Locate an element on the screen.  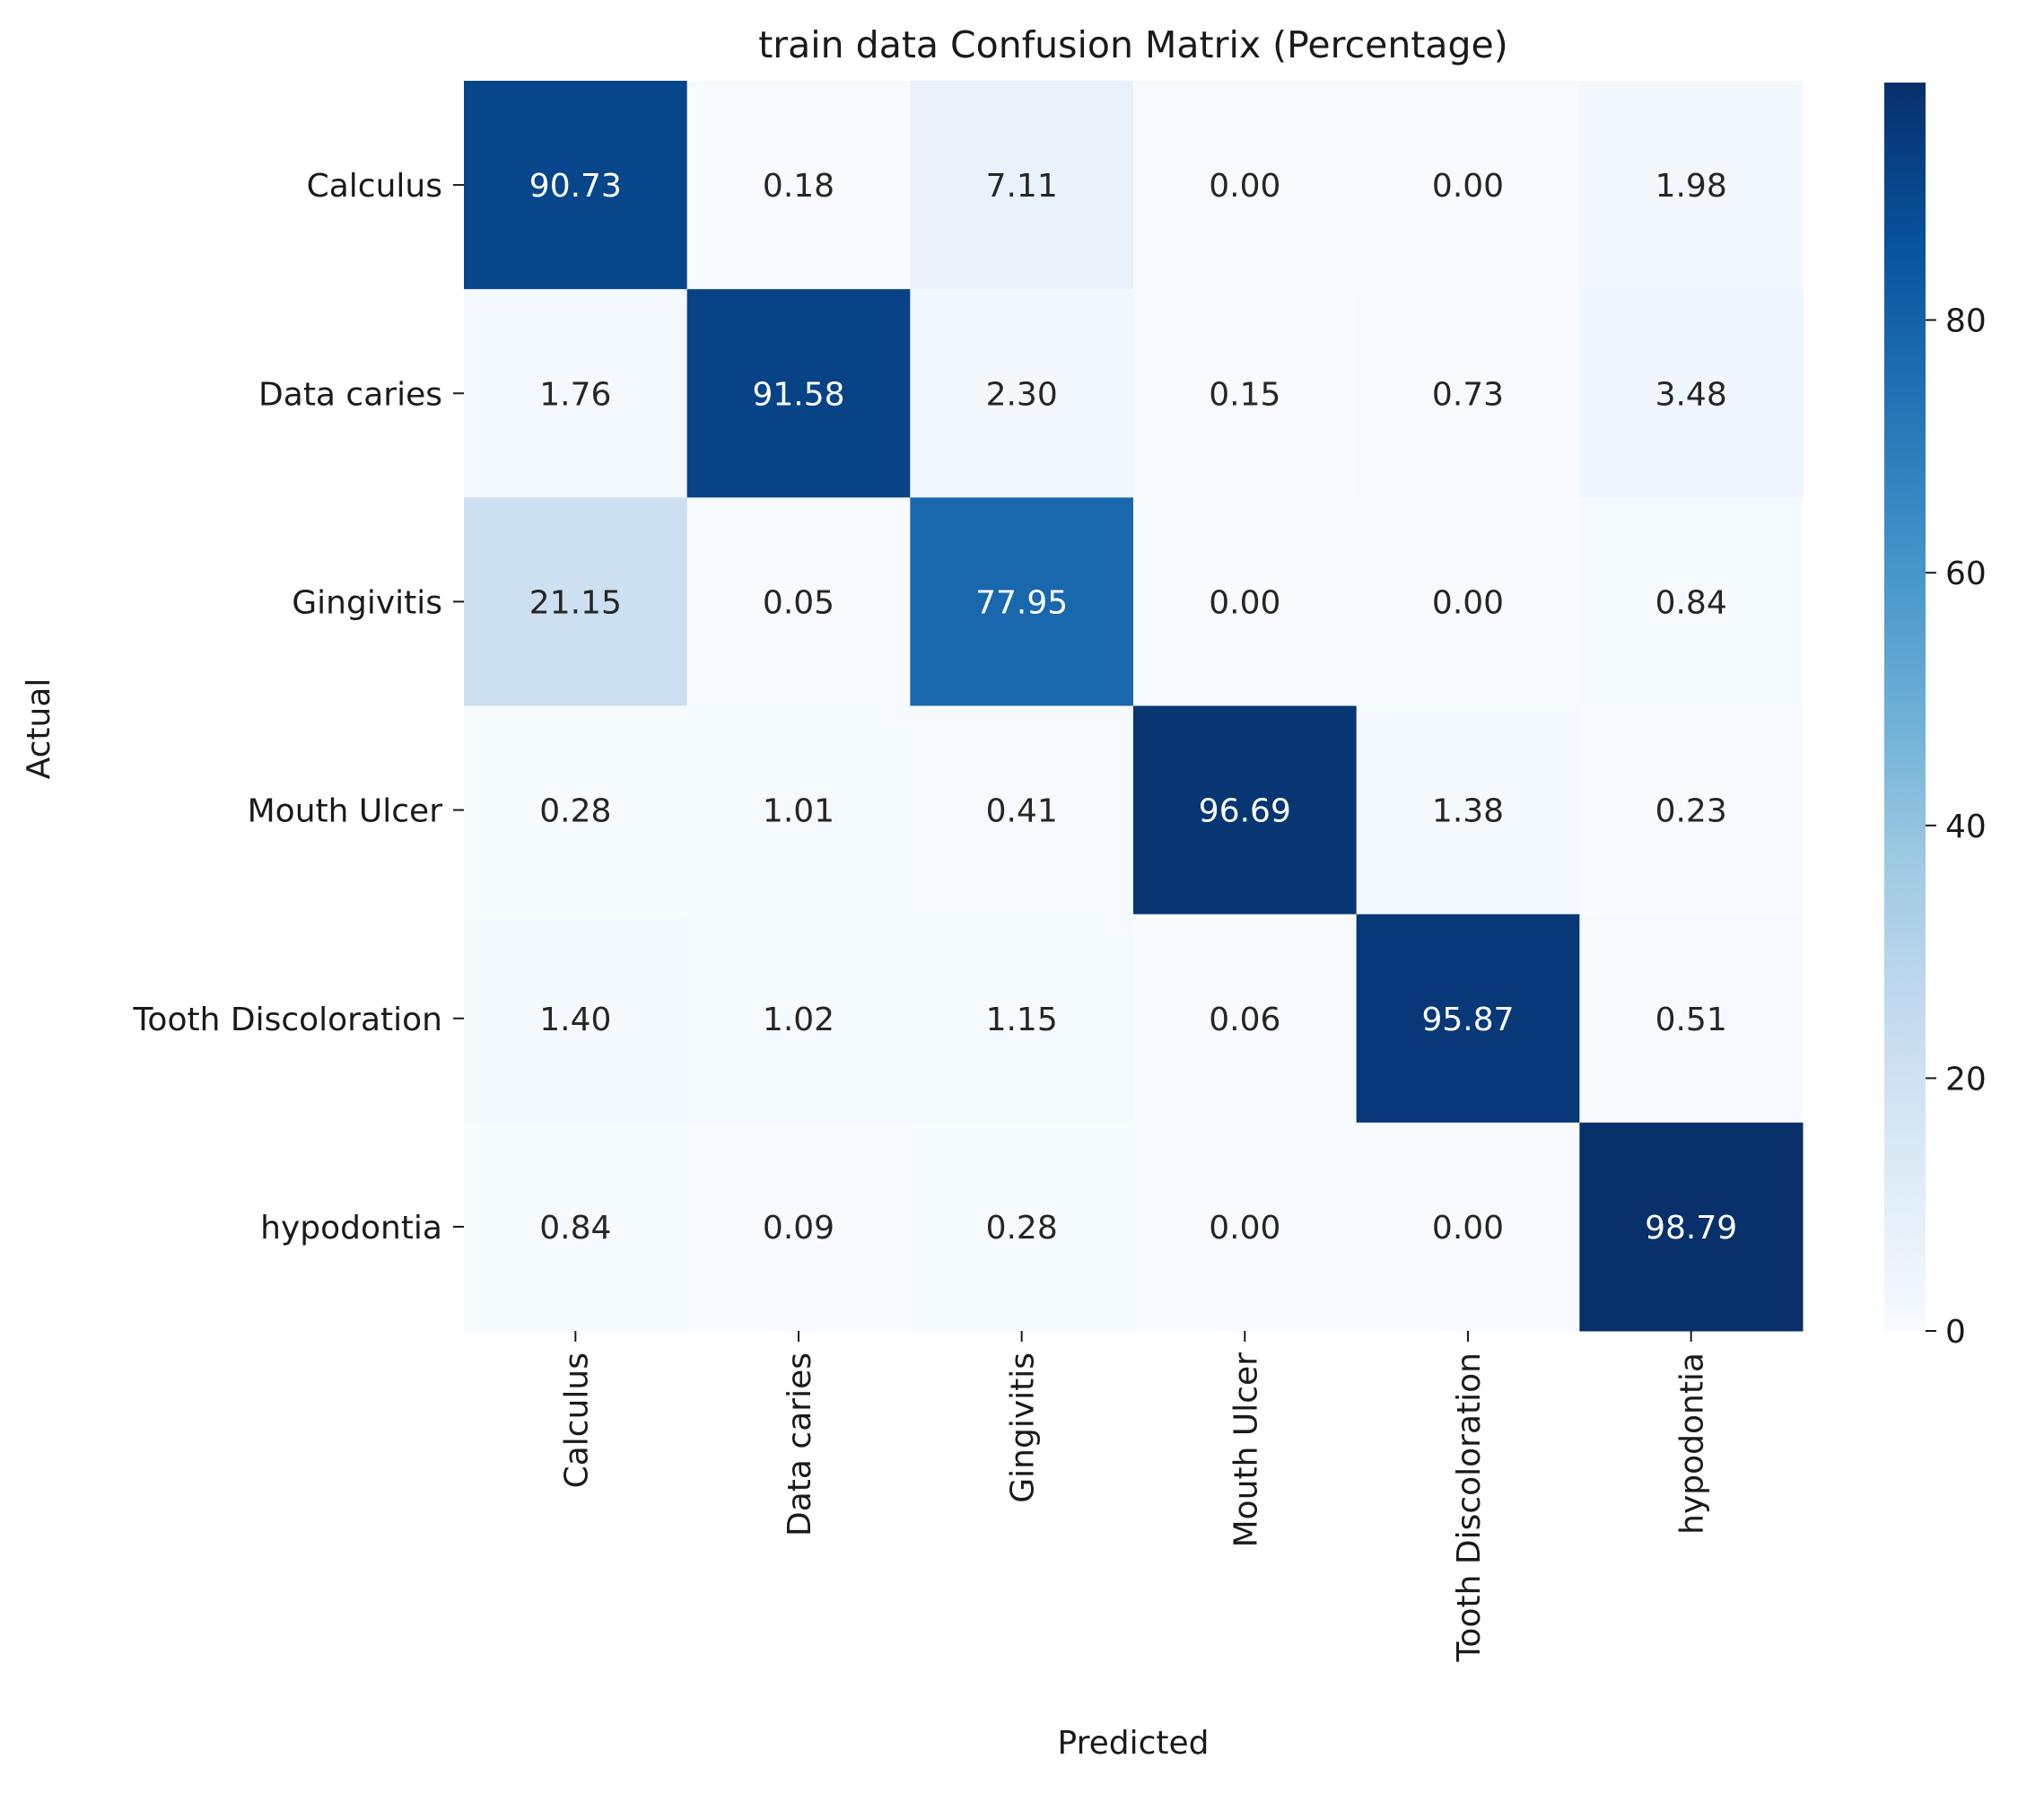
colorbar-tick-label: 0 is located at coordinates (1956, 1332).